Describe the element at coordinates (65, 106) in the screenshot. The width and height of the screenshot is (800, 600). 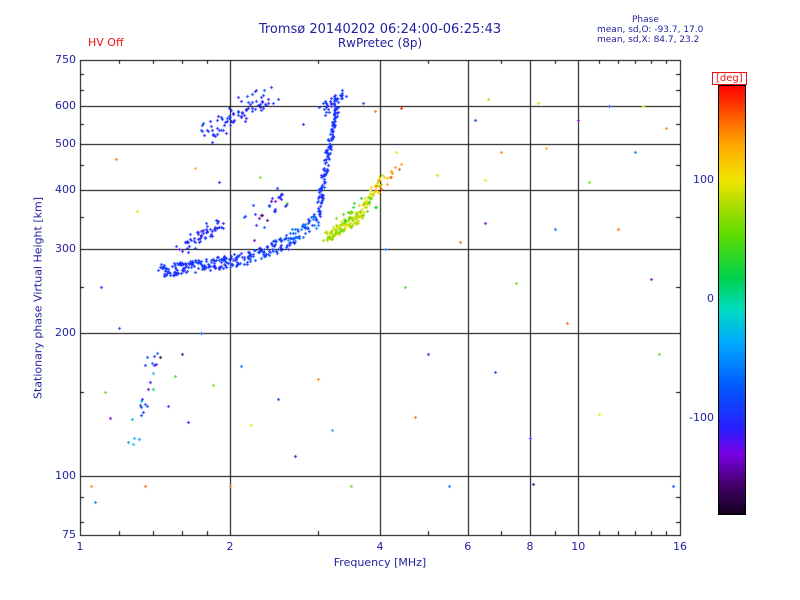
I see `ytick: 600` at that location.